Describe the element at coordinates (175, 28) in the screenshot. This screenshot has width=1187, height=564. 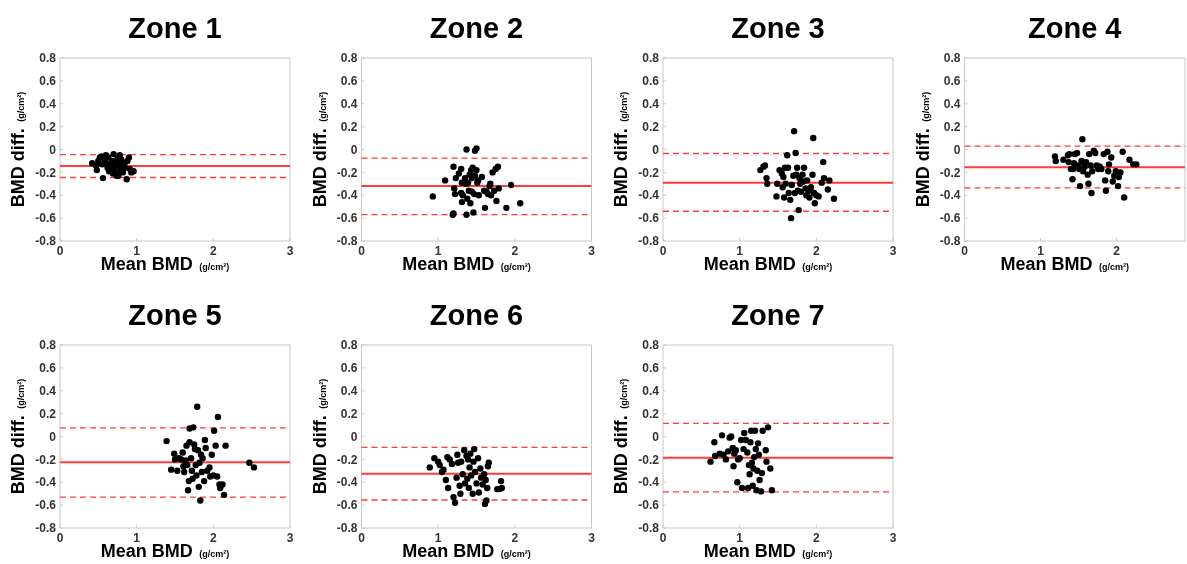
I see `chart-title: Zone 1` at that location.